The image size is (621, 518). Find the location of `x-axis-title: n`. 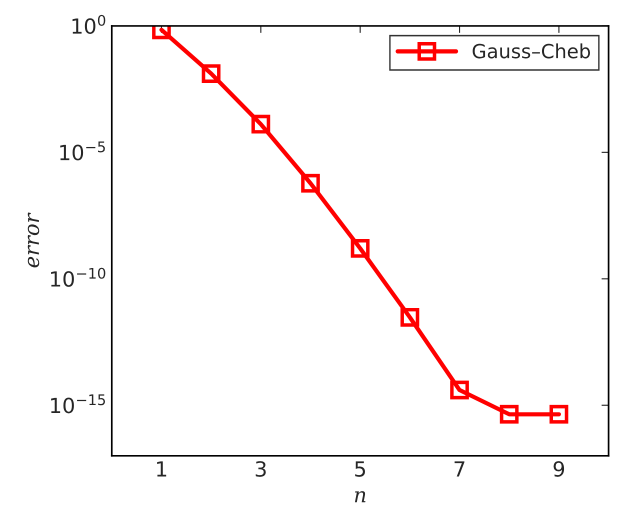

x-axis-title: n is located at coordinates (360, 496).